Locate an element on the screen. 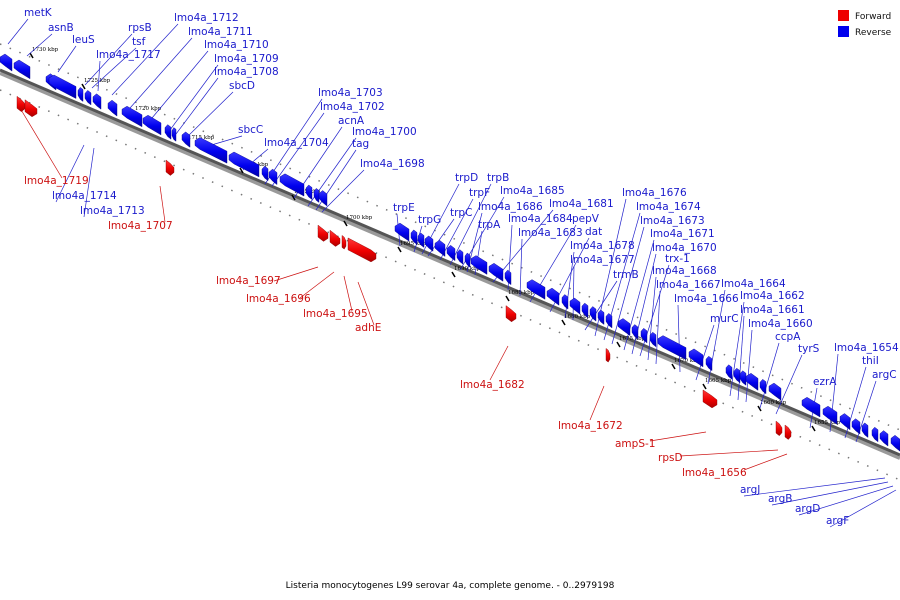 This screenshot has height=600, width=900. gene-label-lmo4a-1681: lmo4a_1681 is located at coordinates (581, 204).